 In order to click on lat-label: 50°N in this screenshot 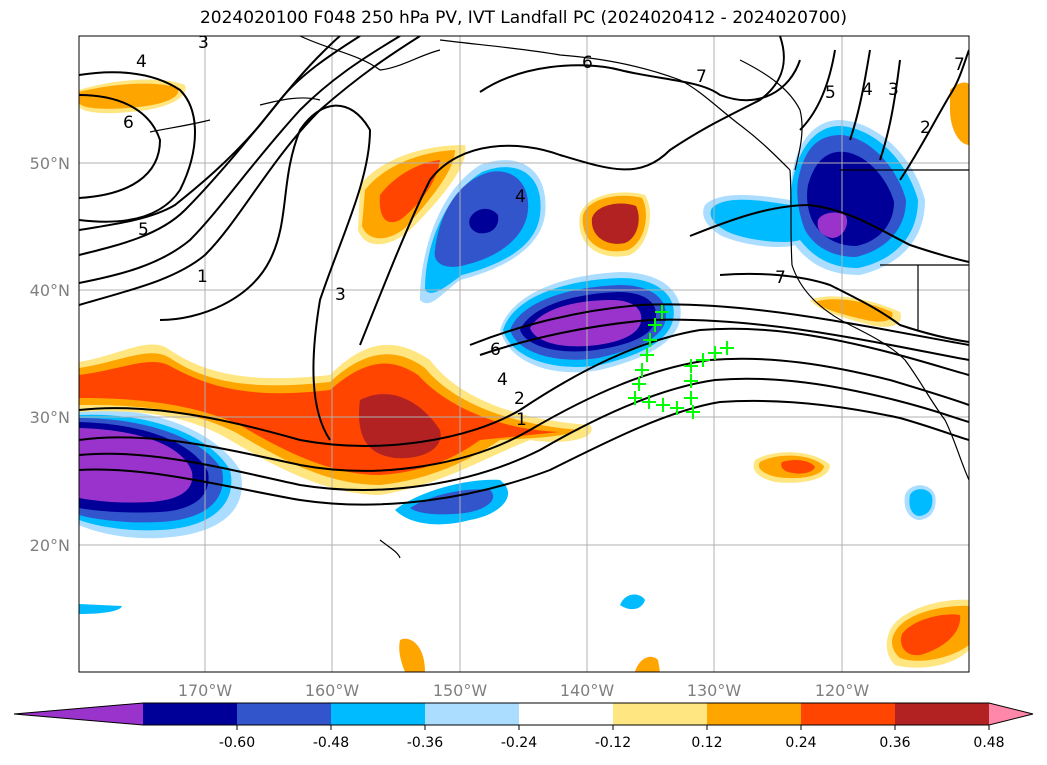, I will do `click(50, 163)`.